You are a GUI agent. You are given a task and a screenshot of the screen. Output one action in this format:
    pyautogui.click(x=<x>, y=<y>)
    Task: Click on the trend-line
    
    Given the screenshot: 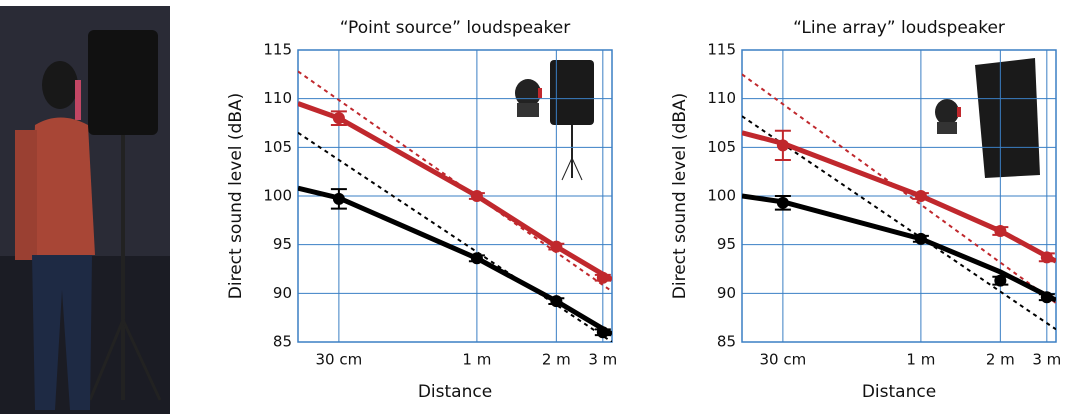 What is the action you would take?
    pyautogui.click(x=455, y=236)
    